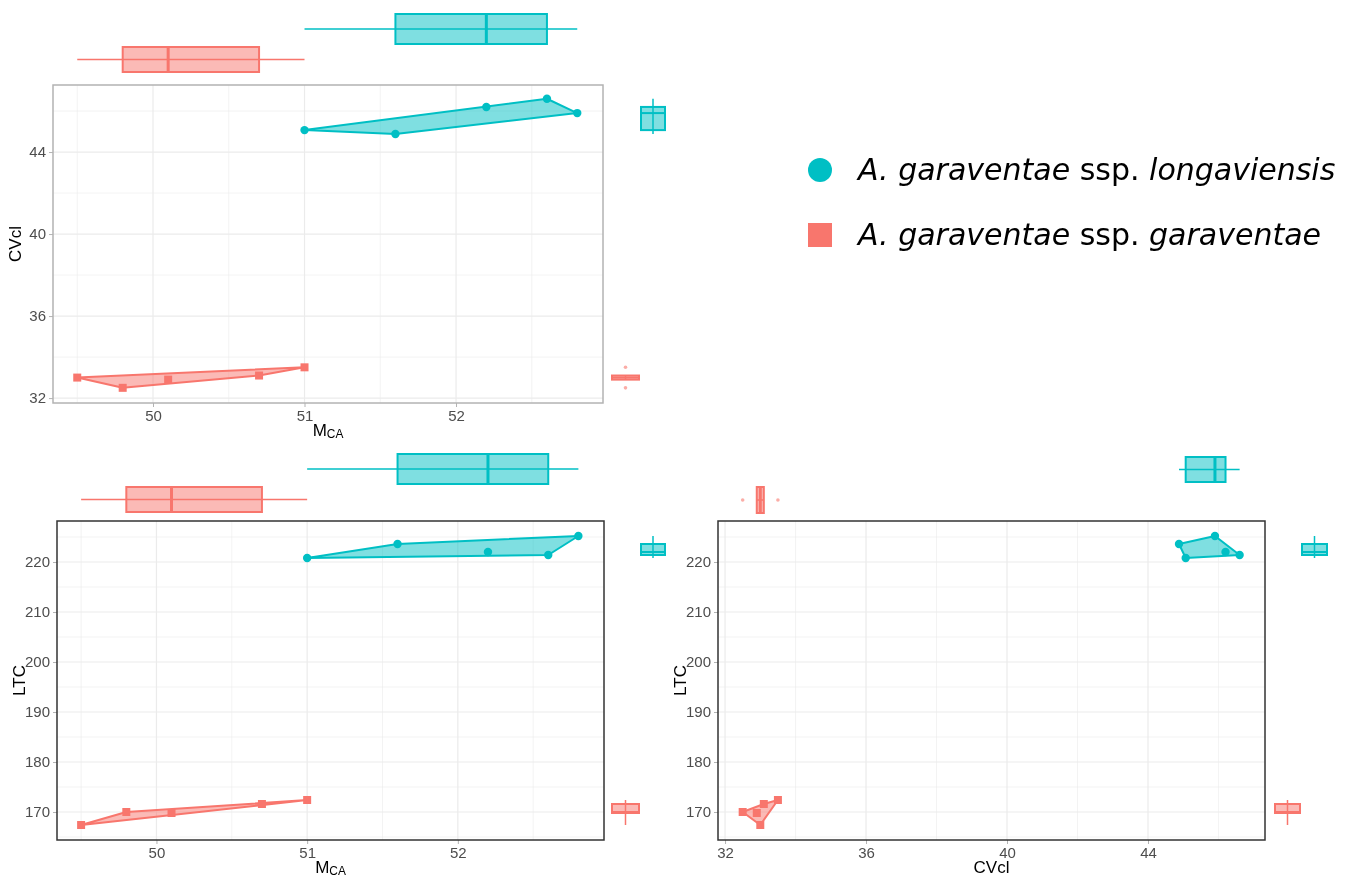 This screenshot has width=1358, height=878. What do you see at coordinates (37, 152) in the screenshot?
I see `y-tick-label: 44` at bounding box center [37, 152].